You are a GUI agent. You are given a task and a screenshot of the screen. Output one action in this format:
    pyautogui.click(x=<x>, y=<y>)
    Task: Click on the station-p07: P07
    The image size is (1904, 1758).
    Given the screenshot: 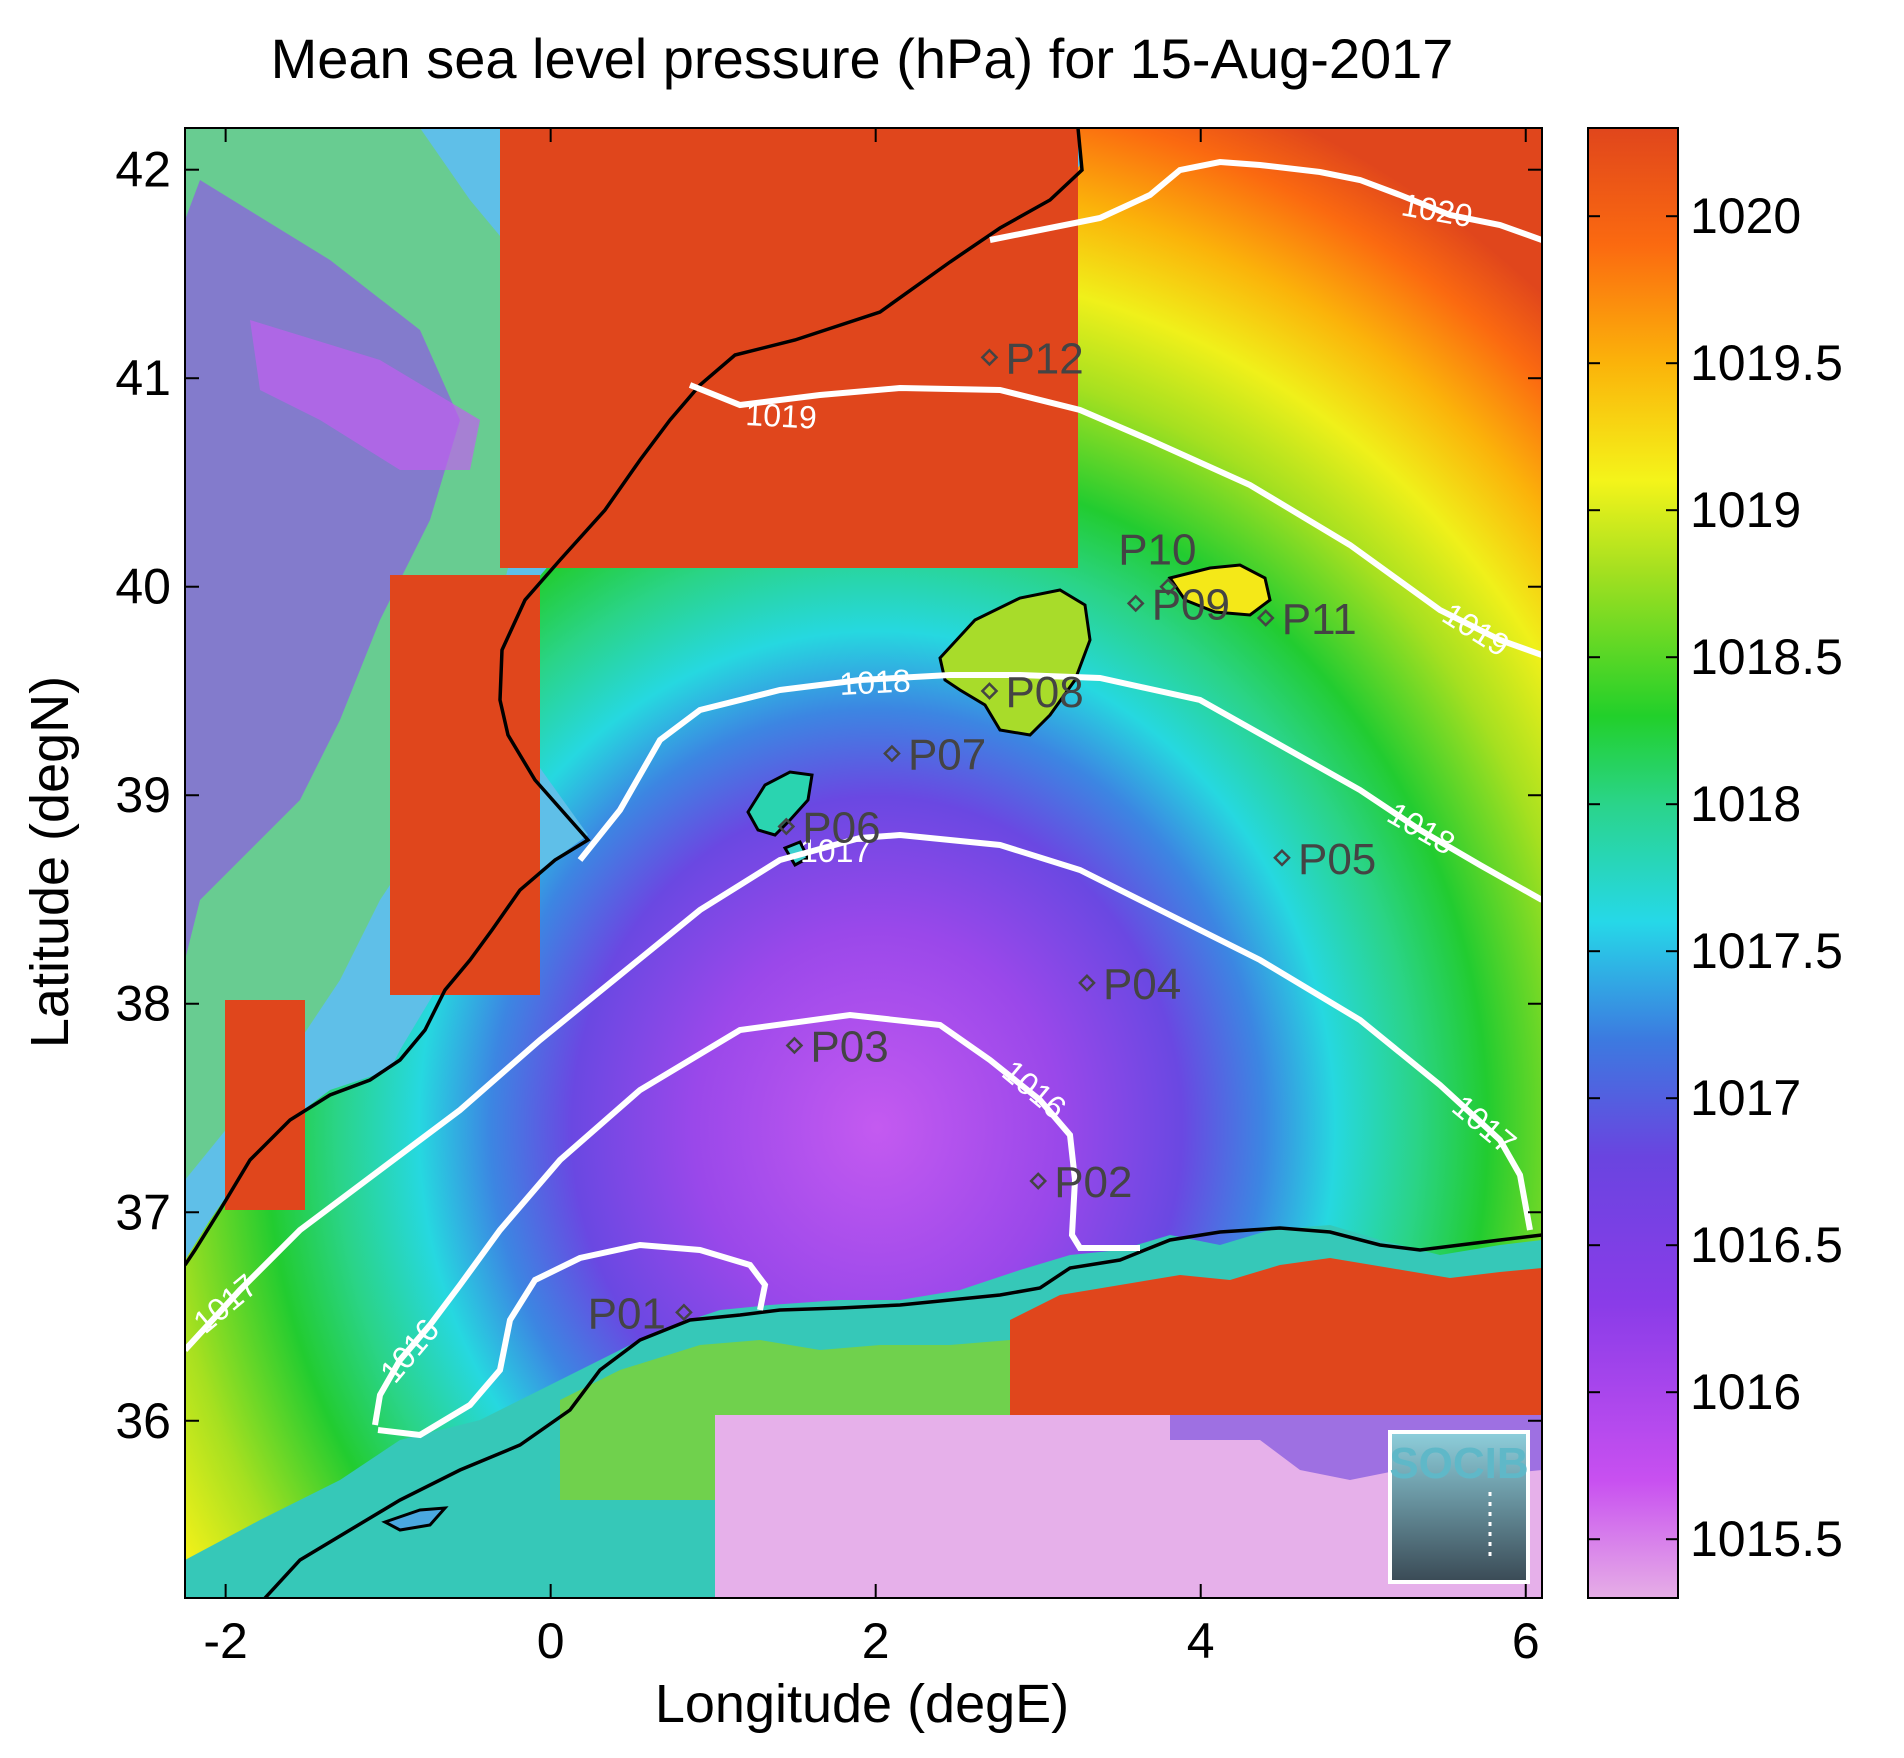 What is the action you would take?
    pyautogui.click(x=934, y=755)
    